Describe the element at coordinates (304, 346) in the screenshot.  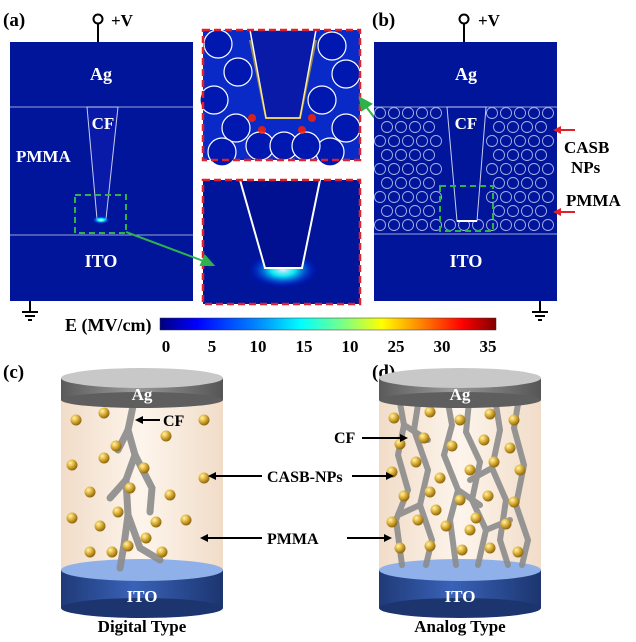
I see `colorbar-tick-3: 15` at that location.